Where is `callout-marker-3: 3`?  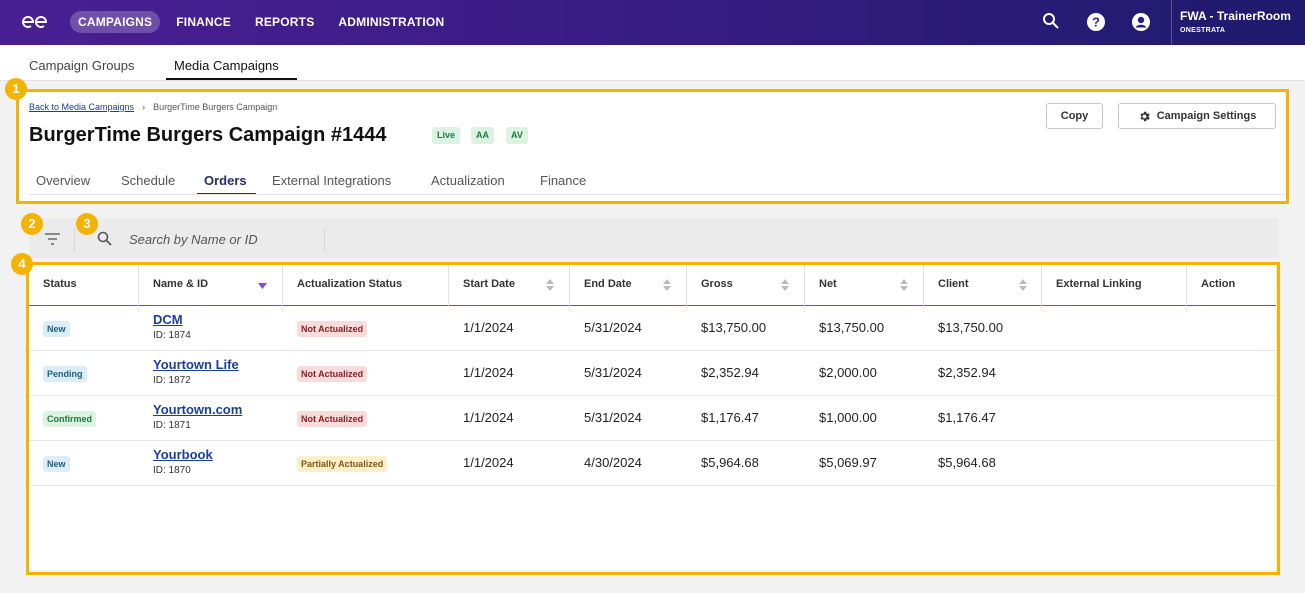 callout-marker-3: 3 is located at coordinates (87, 224).